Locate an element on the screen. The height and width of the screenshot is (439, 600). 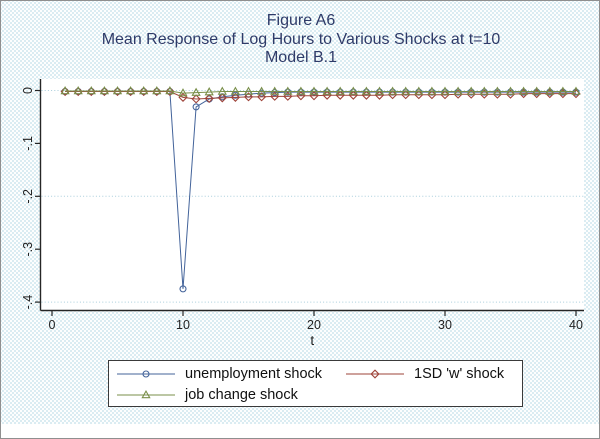
diamond-marker-icon is located at coordinates (375, 374).